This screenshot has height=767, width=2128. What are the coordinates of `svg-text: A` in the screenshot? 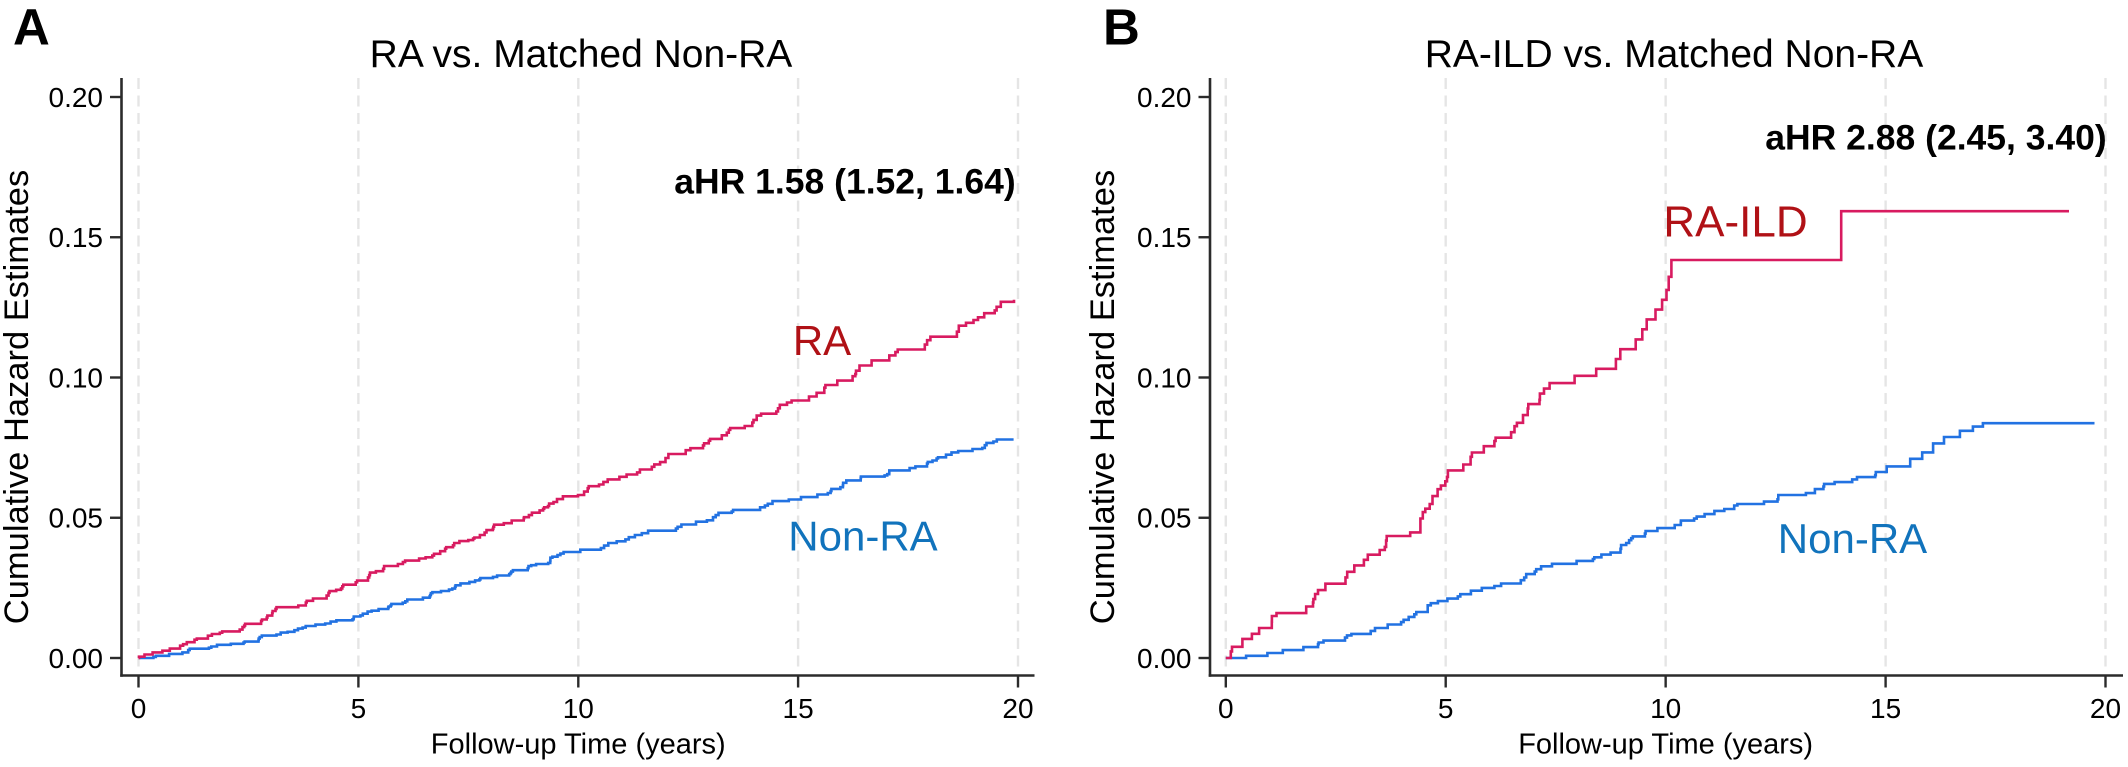 It's located at (31, 28).